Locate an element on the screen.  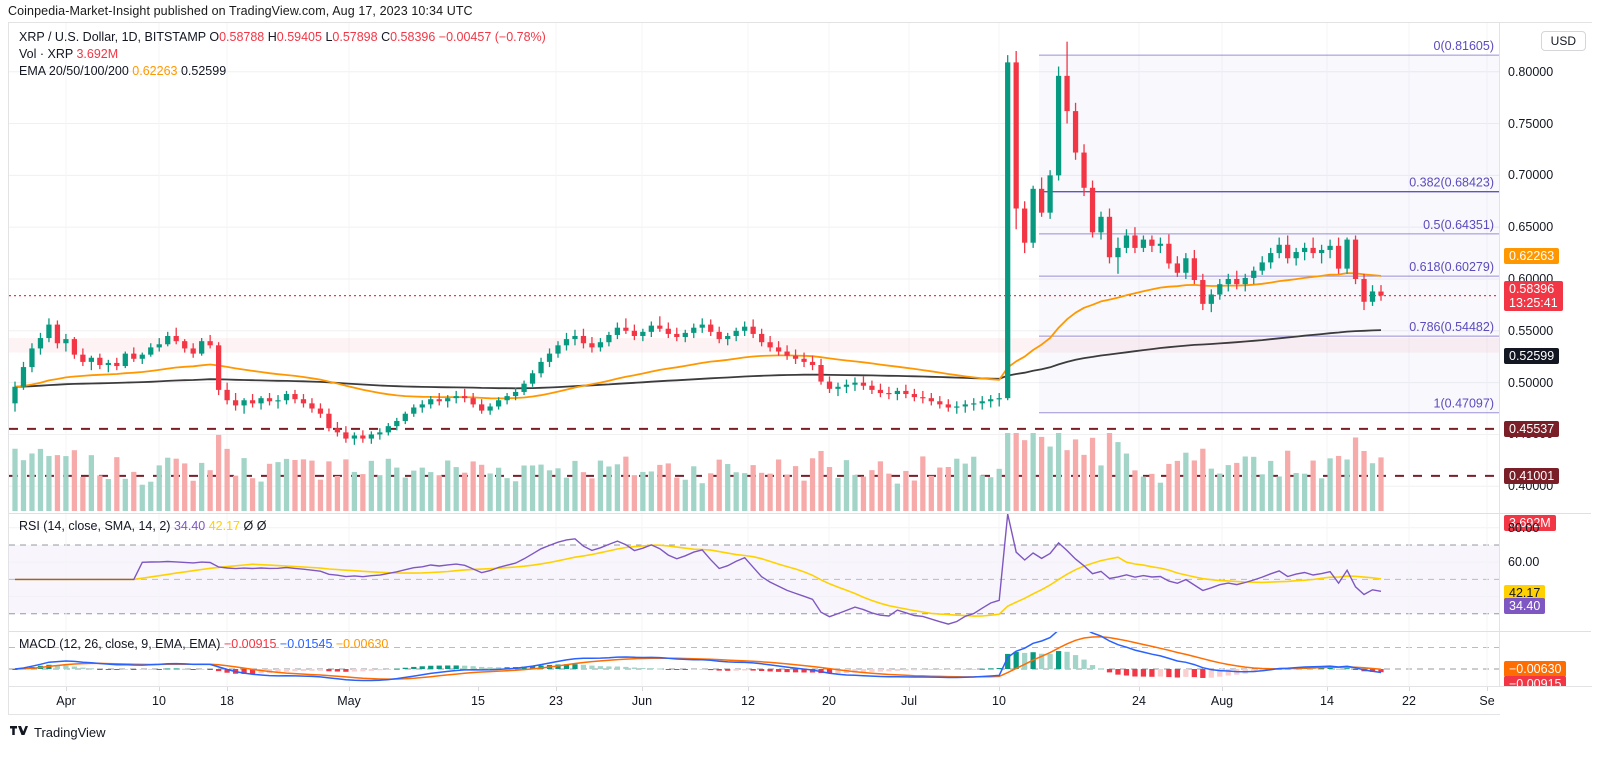
time-axis-tick: 12 is located at coordinates (748, 701).